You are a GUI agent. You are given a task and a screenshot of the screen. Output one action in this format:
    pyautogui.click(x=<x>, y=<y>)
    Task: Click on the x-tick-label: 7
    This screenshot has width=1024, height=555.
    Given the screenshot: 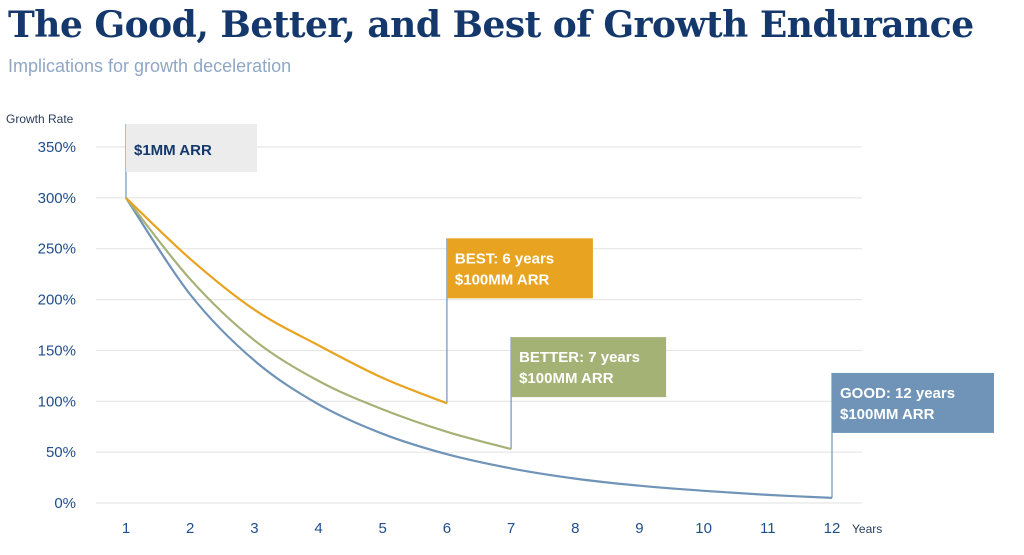 What is the action you would take?
    pyautogui.click(x=511, y=528)
    